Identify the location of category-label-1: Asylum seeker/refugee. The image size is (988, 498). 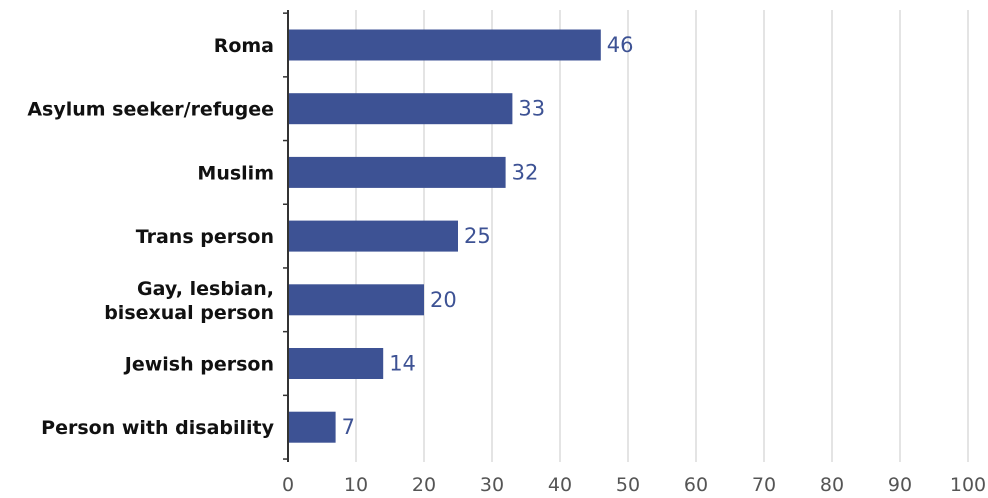
(150, 110).